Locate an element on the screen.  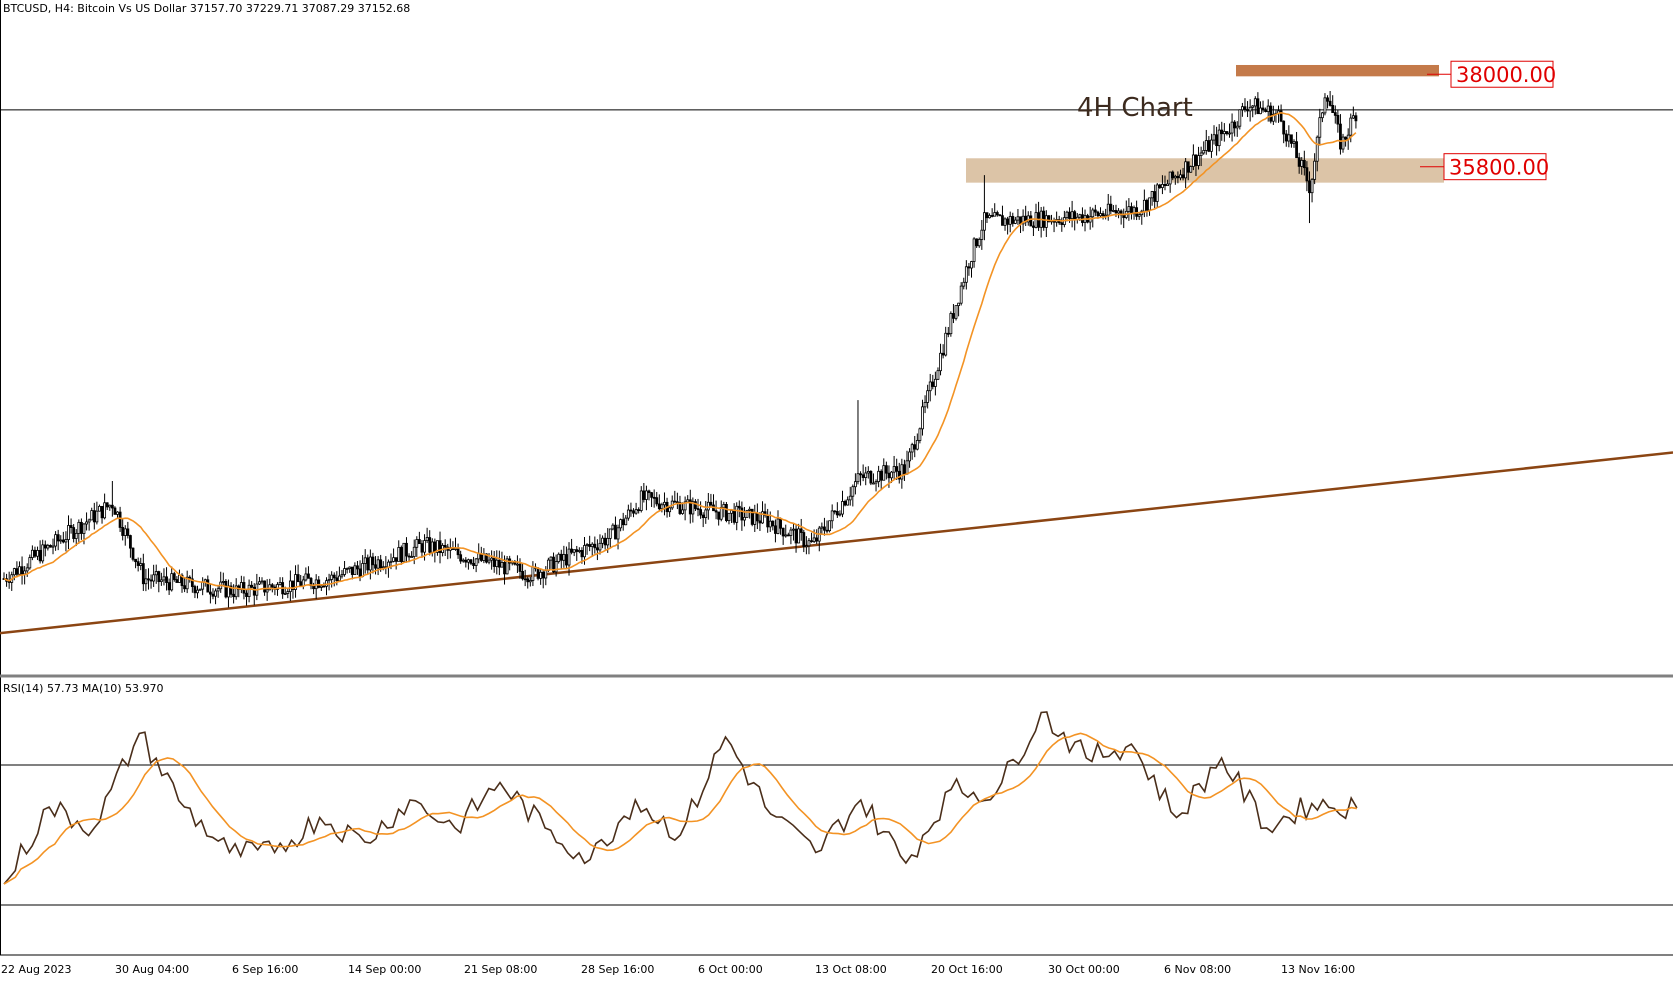
time-label: 6 Sep 16:00 is located at coordinates (265, 969).